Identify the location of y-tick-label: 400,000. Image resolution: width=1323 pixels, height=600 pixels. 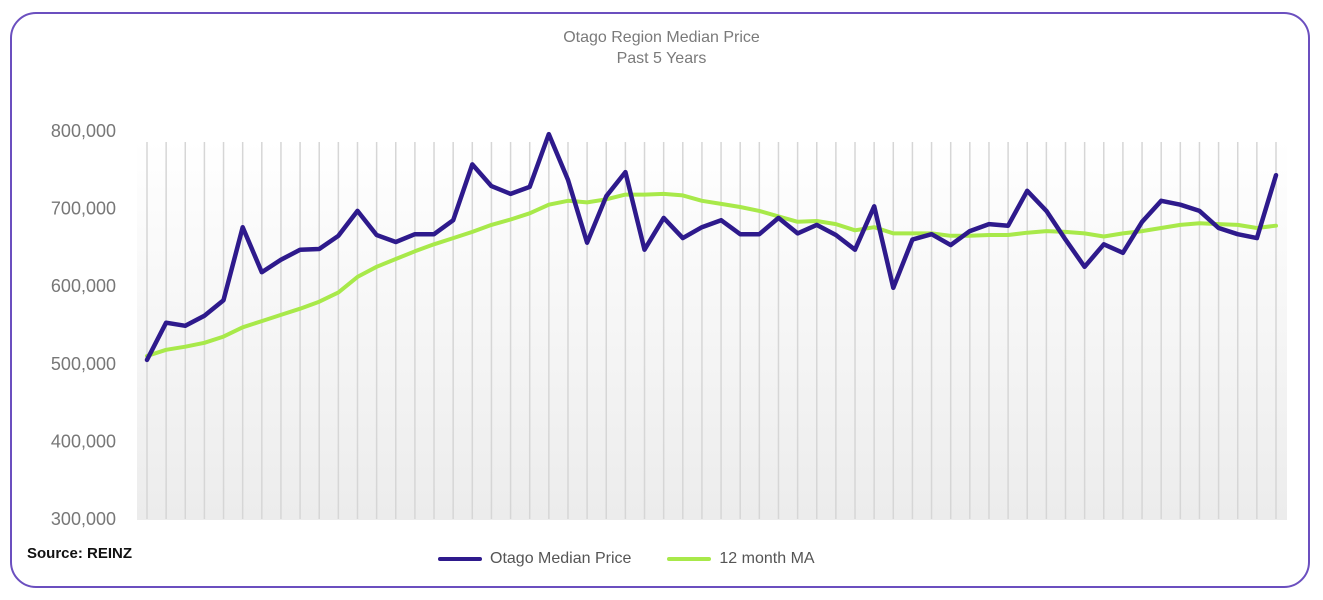
(83, 441).